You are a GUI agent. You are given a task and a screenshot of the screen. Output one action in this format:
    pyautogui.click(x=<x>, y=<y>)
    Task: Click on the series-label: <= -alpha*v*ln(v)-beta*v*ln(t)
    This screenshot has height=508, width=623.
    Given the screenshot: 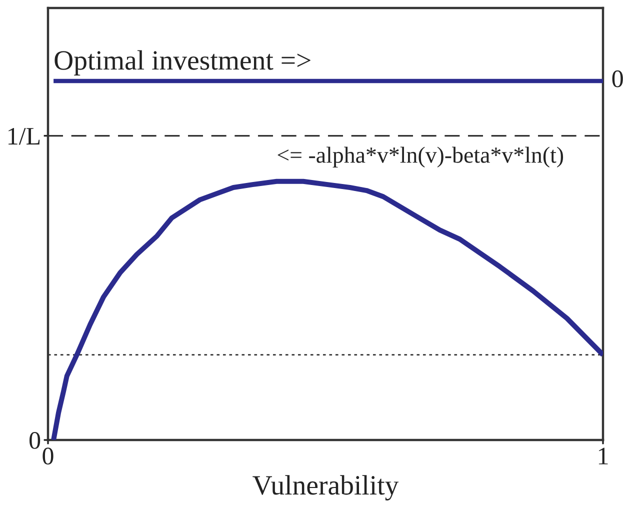 What is the action you would take?
    pyautogui.click(x=421, y=157)
    